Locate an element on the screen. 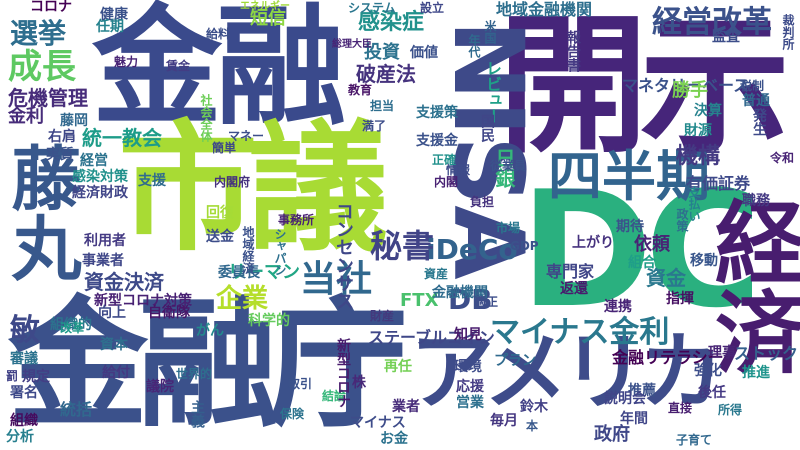 The height and width of the screenshot is (450, 800). word: 所得 is located at coordinates (730, 410).